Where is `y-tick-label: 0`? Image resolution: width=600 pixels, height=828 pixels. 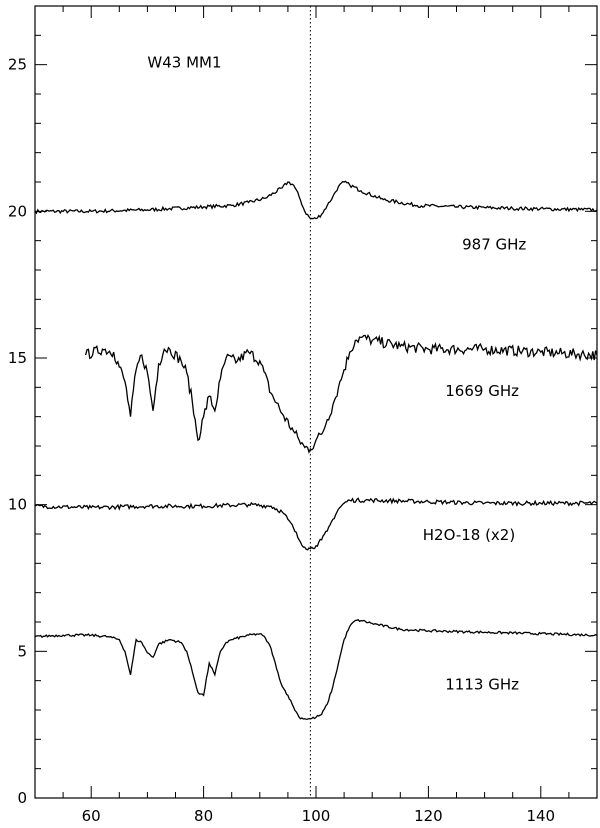 y-tick-label: 0 is located at coordinates (22, 798).